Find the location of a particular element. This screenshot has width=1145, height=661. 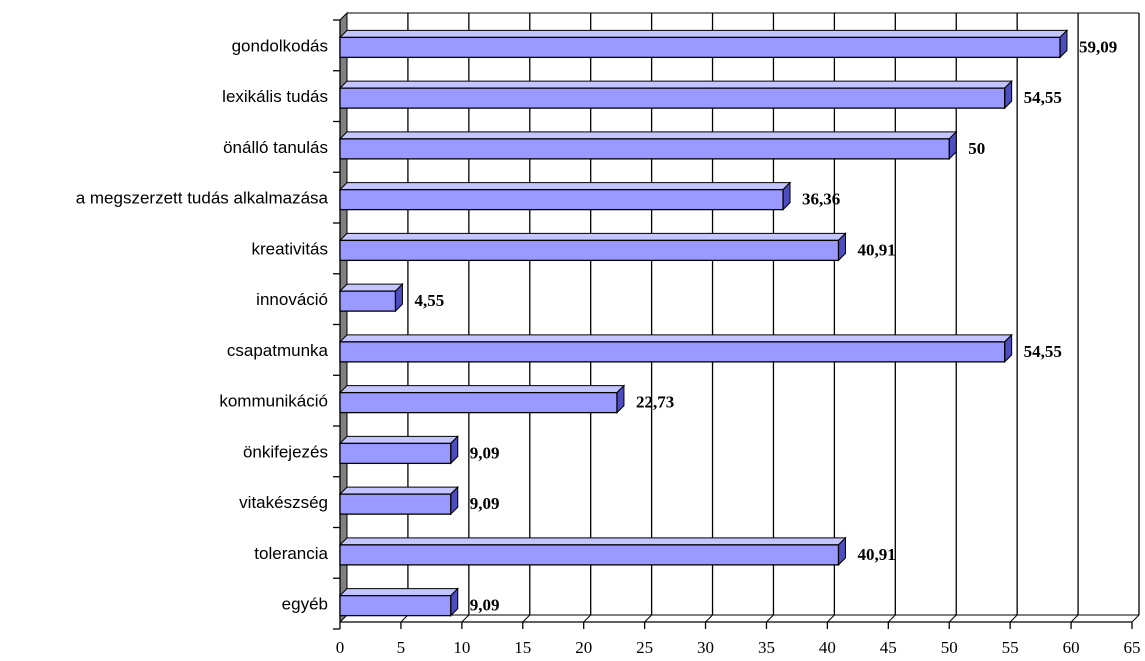

category-label: önkifejezés is located at coordinates (285, 451).